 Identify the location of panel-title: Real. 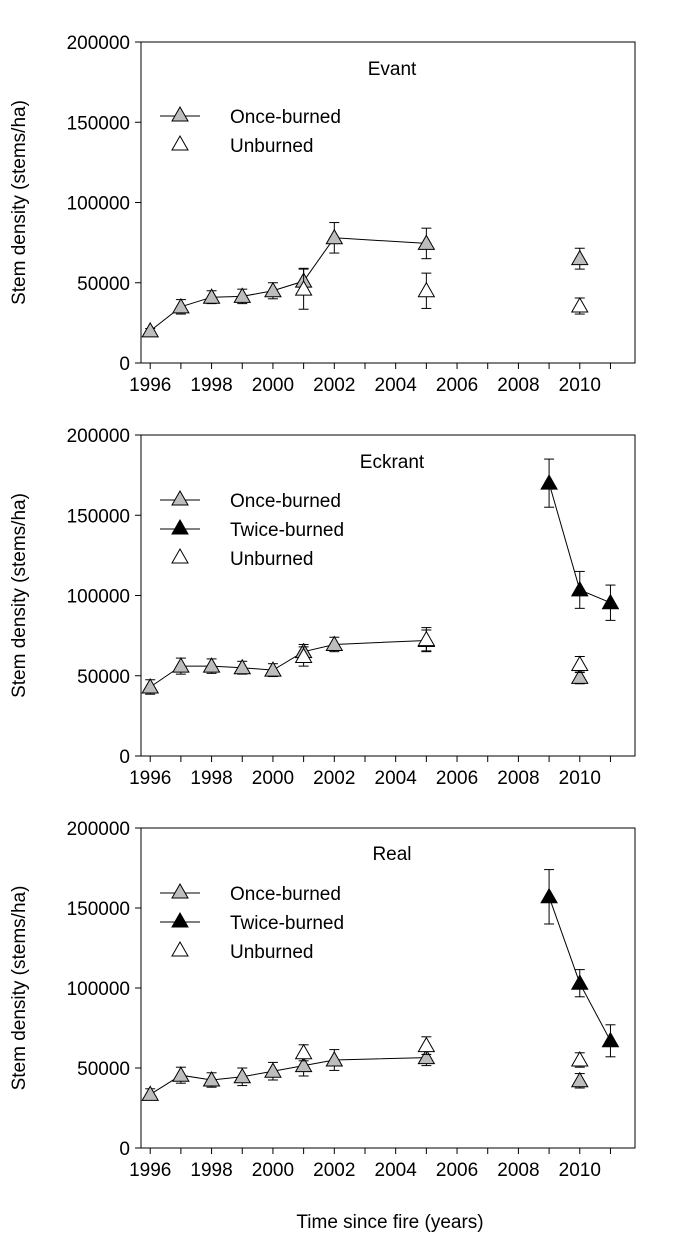
(391, 854).